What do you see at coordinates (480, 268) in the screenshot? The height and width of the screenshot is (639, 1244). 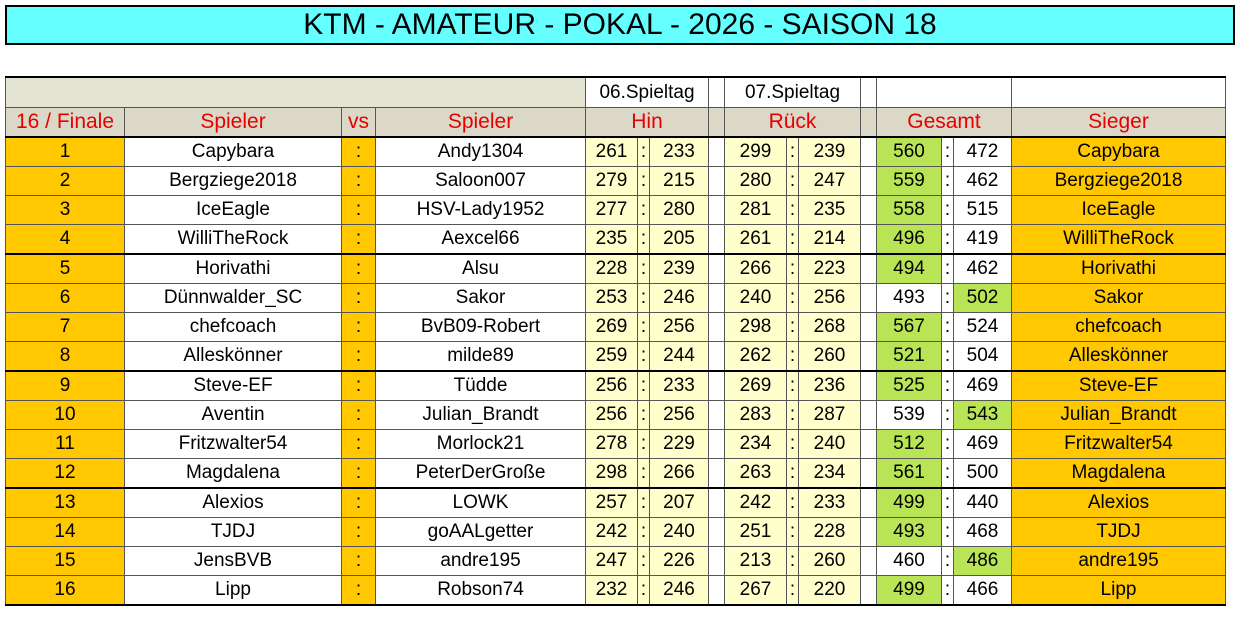 I see `player2-name: Alsu` at bounding box center [480, 268].